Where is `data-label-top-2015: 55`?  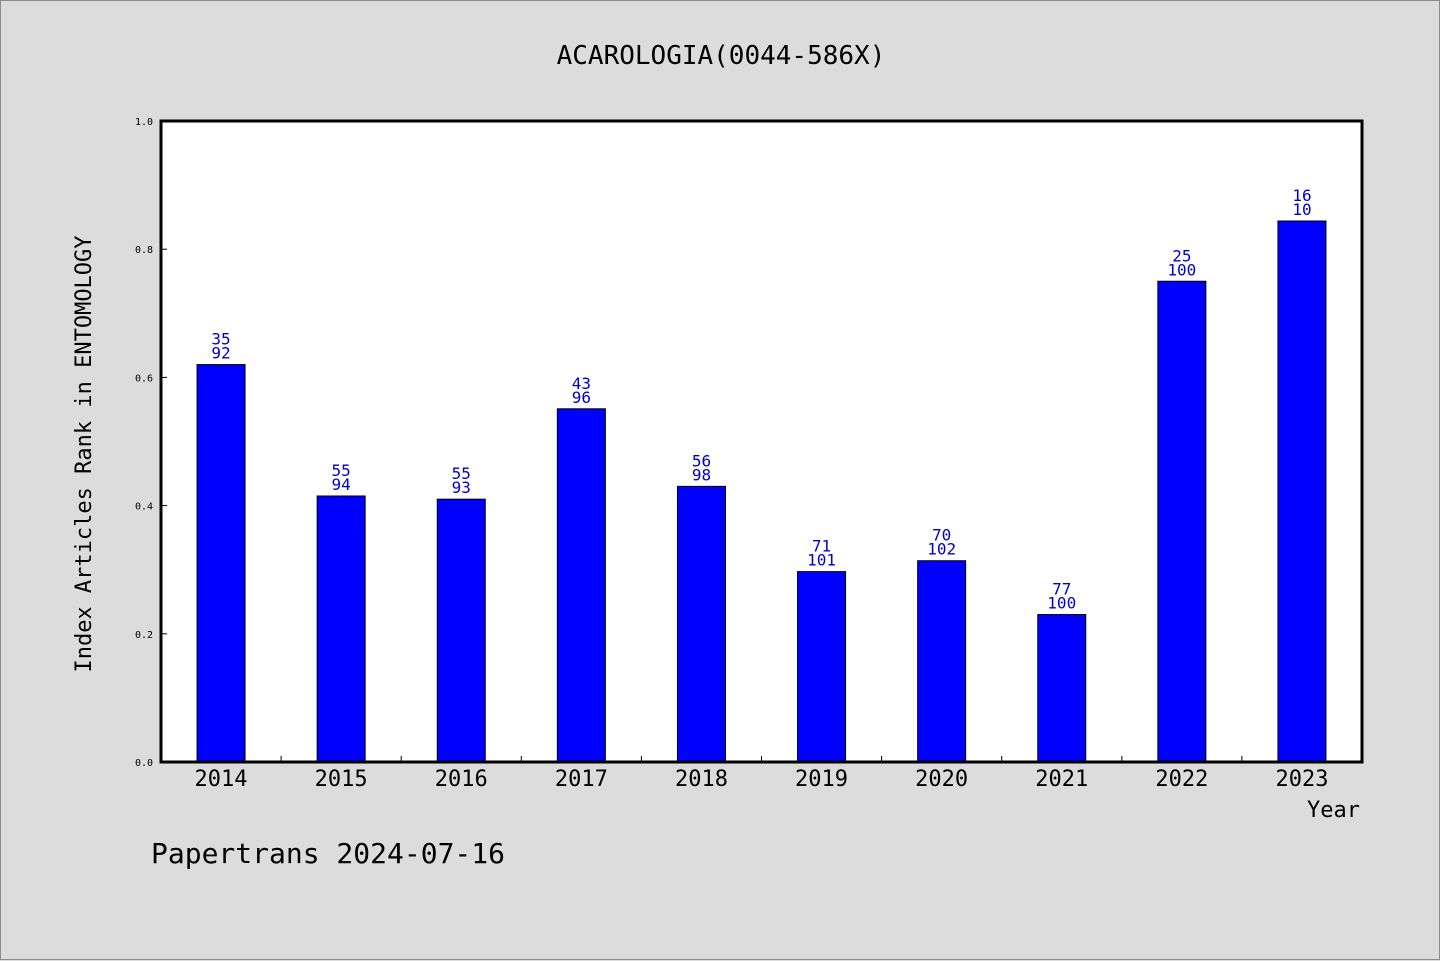
data-label-top-2015: 55 is located at coordinates (341, 470).